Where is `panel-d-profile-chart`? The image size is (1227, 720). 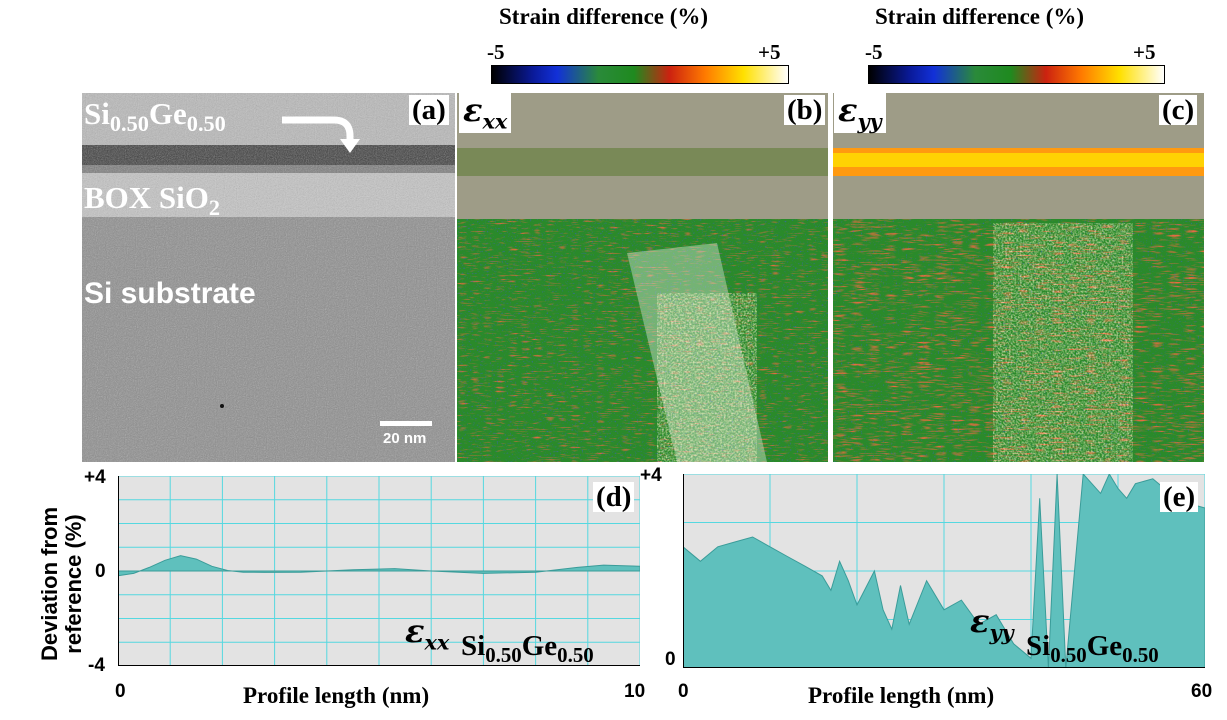 panel-d-profile-chart is located at coordinates (379, 571).